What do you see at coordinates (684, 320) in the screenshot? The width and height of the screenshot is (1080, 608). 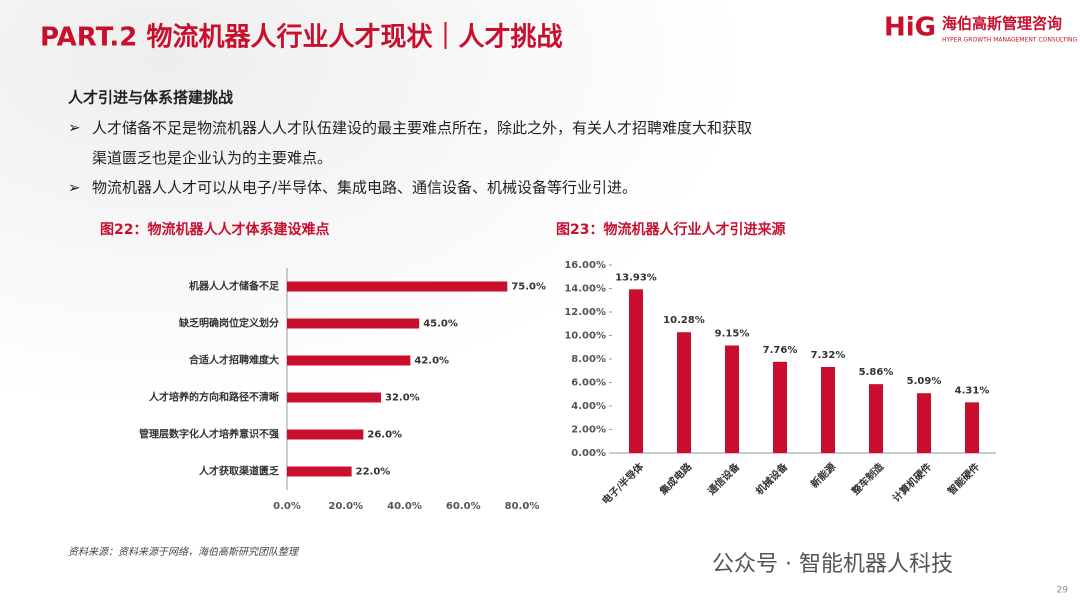 I see `value-label: 10.28%` at bounding box center [684, 320].